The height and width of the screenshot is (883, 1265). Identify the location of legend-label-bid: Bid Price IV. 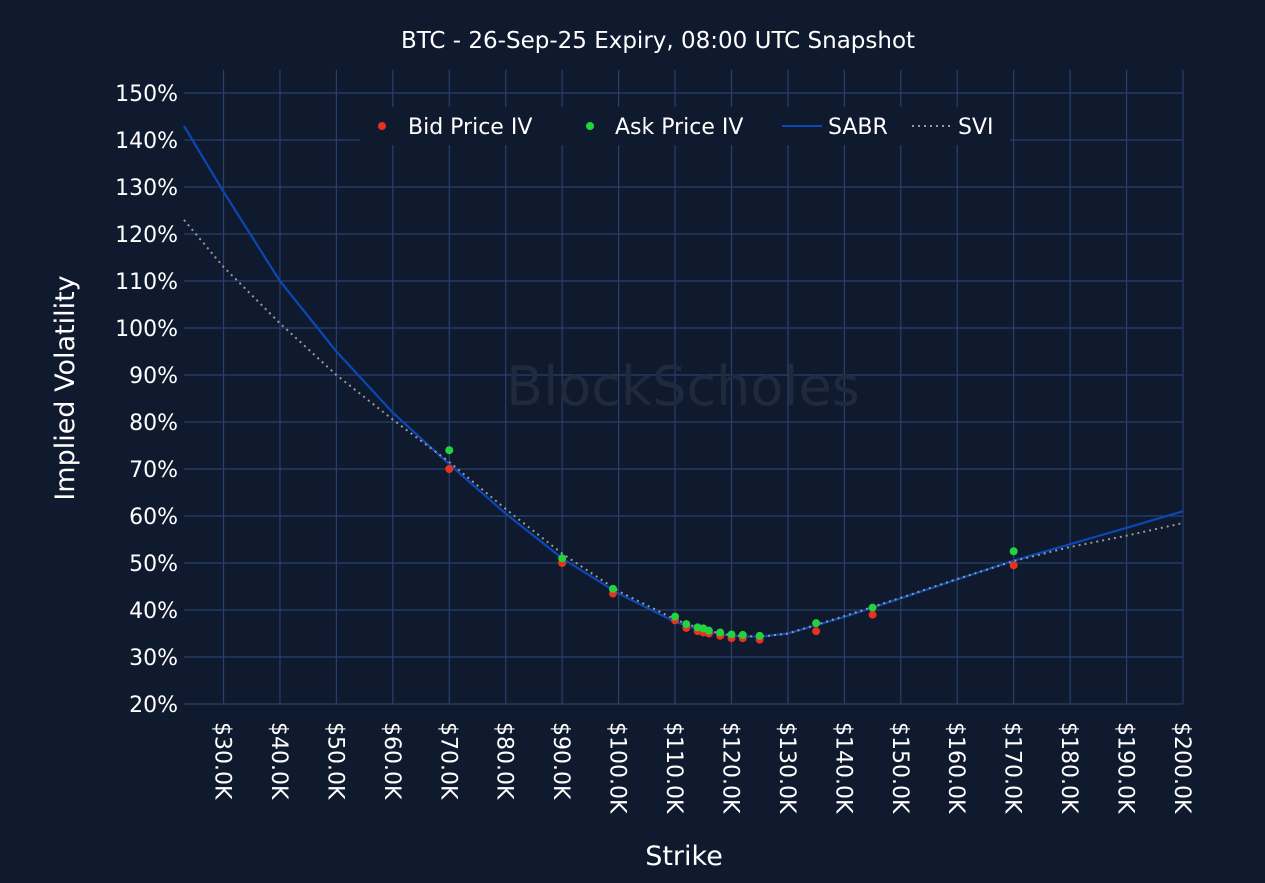
(470, 127).